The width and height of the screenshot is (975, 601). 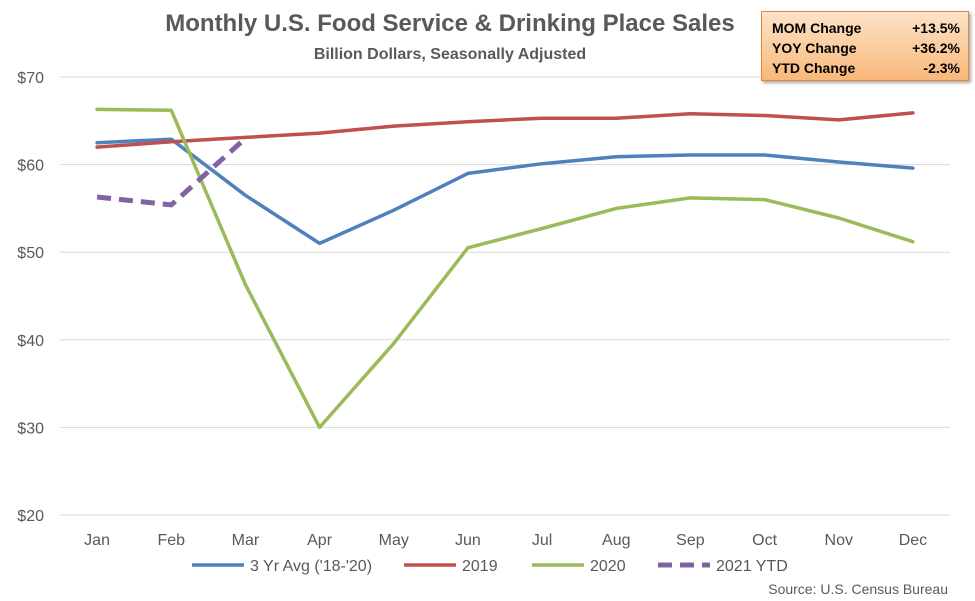 I want to click on x-tick-label: Sep, so click(x=690, y=540).